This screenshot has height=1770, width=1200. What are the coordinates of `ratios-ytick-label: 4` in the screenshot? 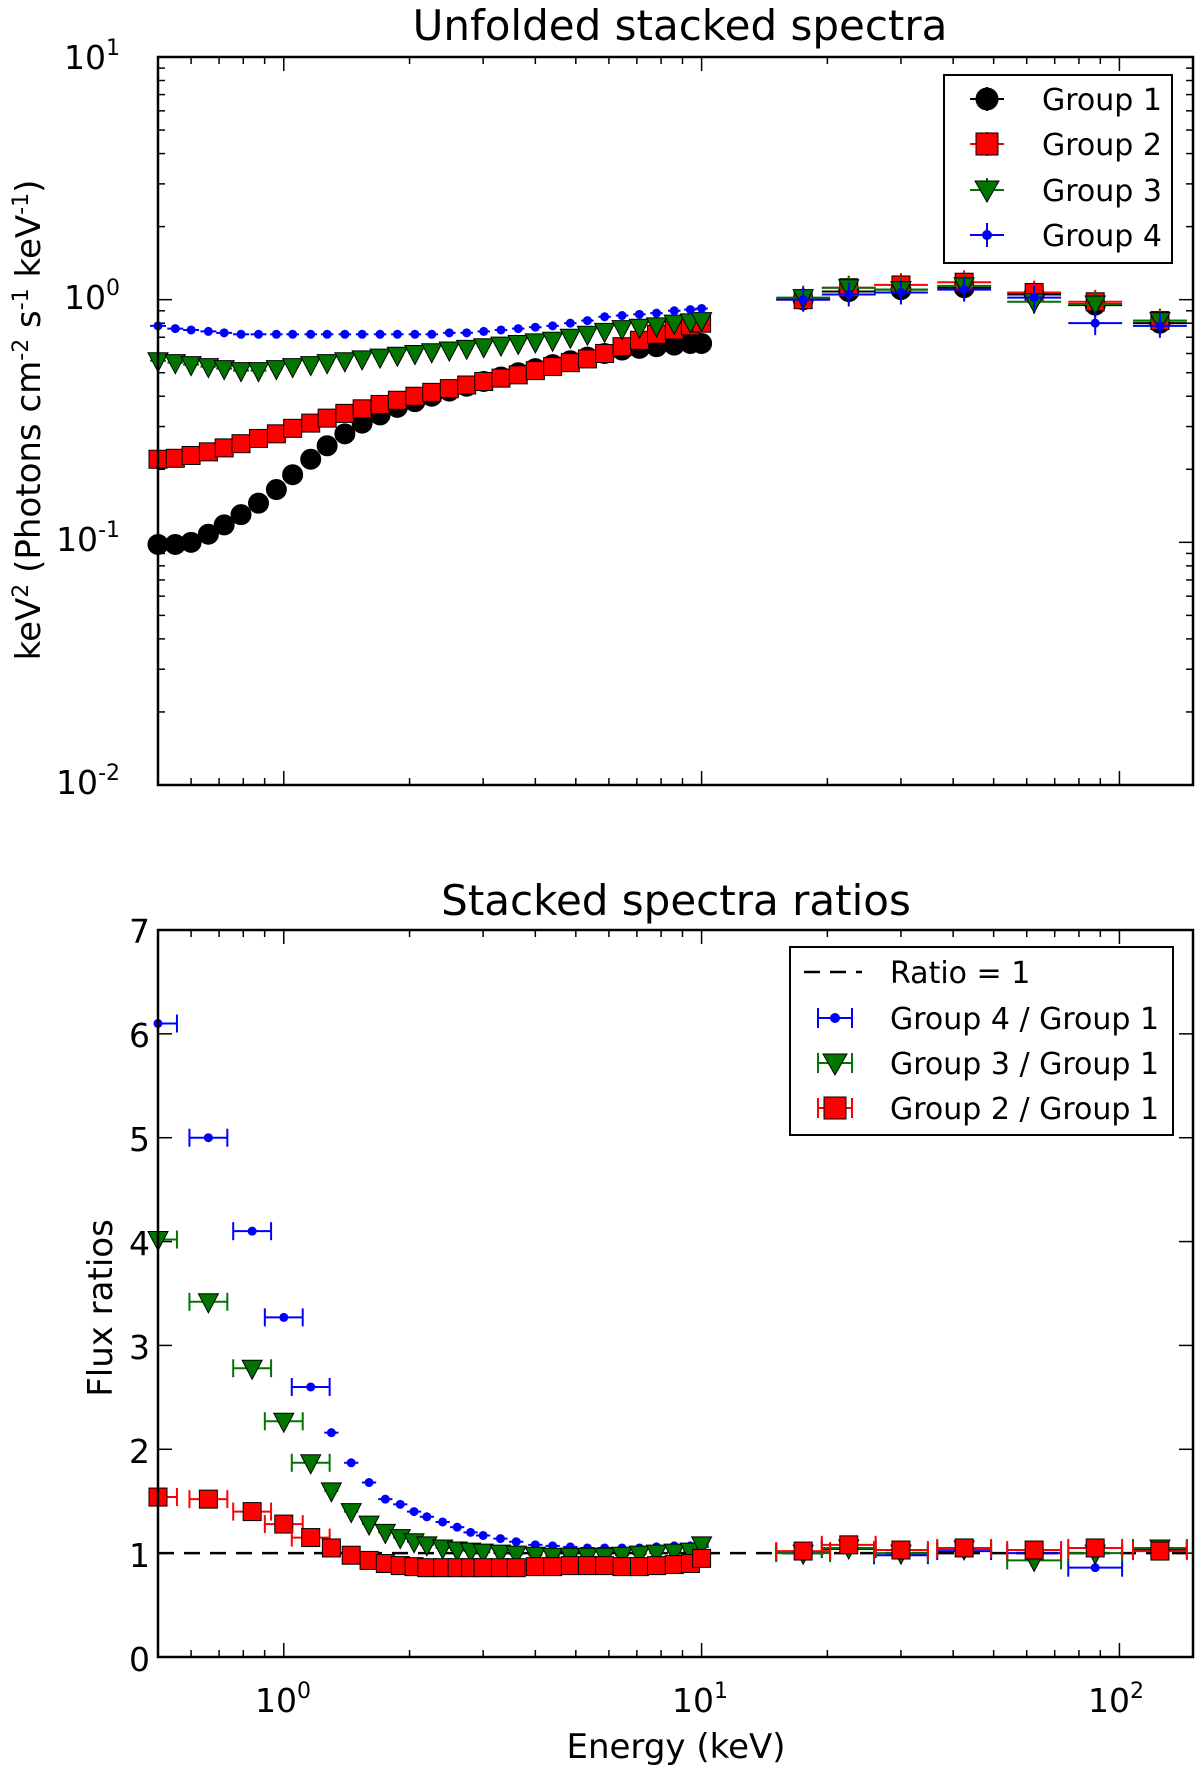 It's located at (139, 1243).